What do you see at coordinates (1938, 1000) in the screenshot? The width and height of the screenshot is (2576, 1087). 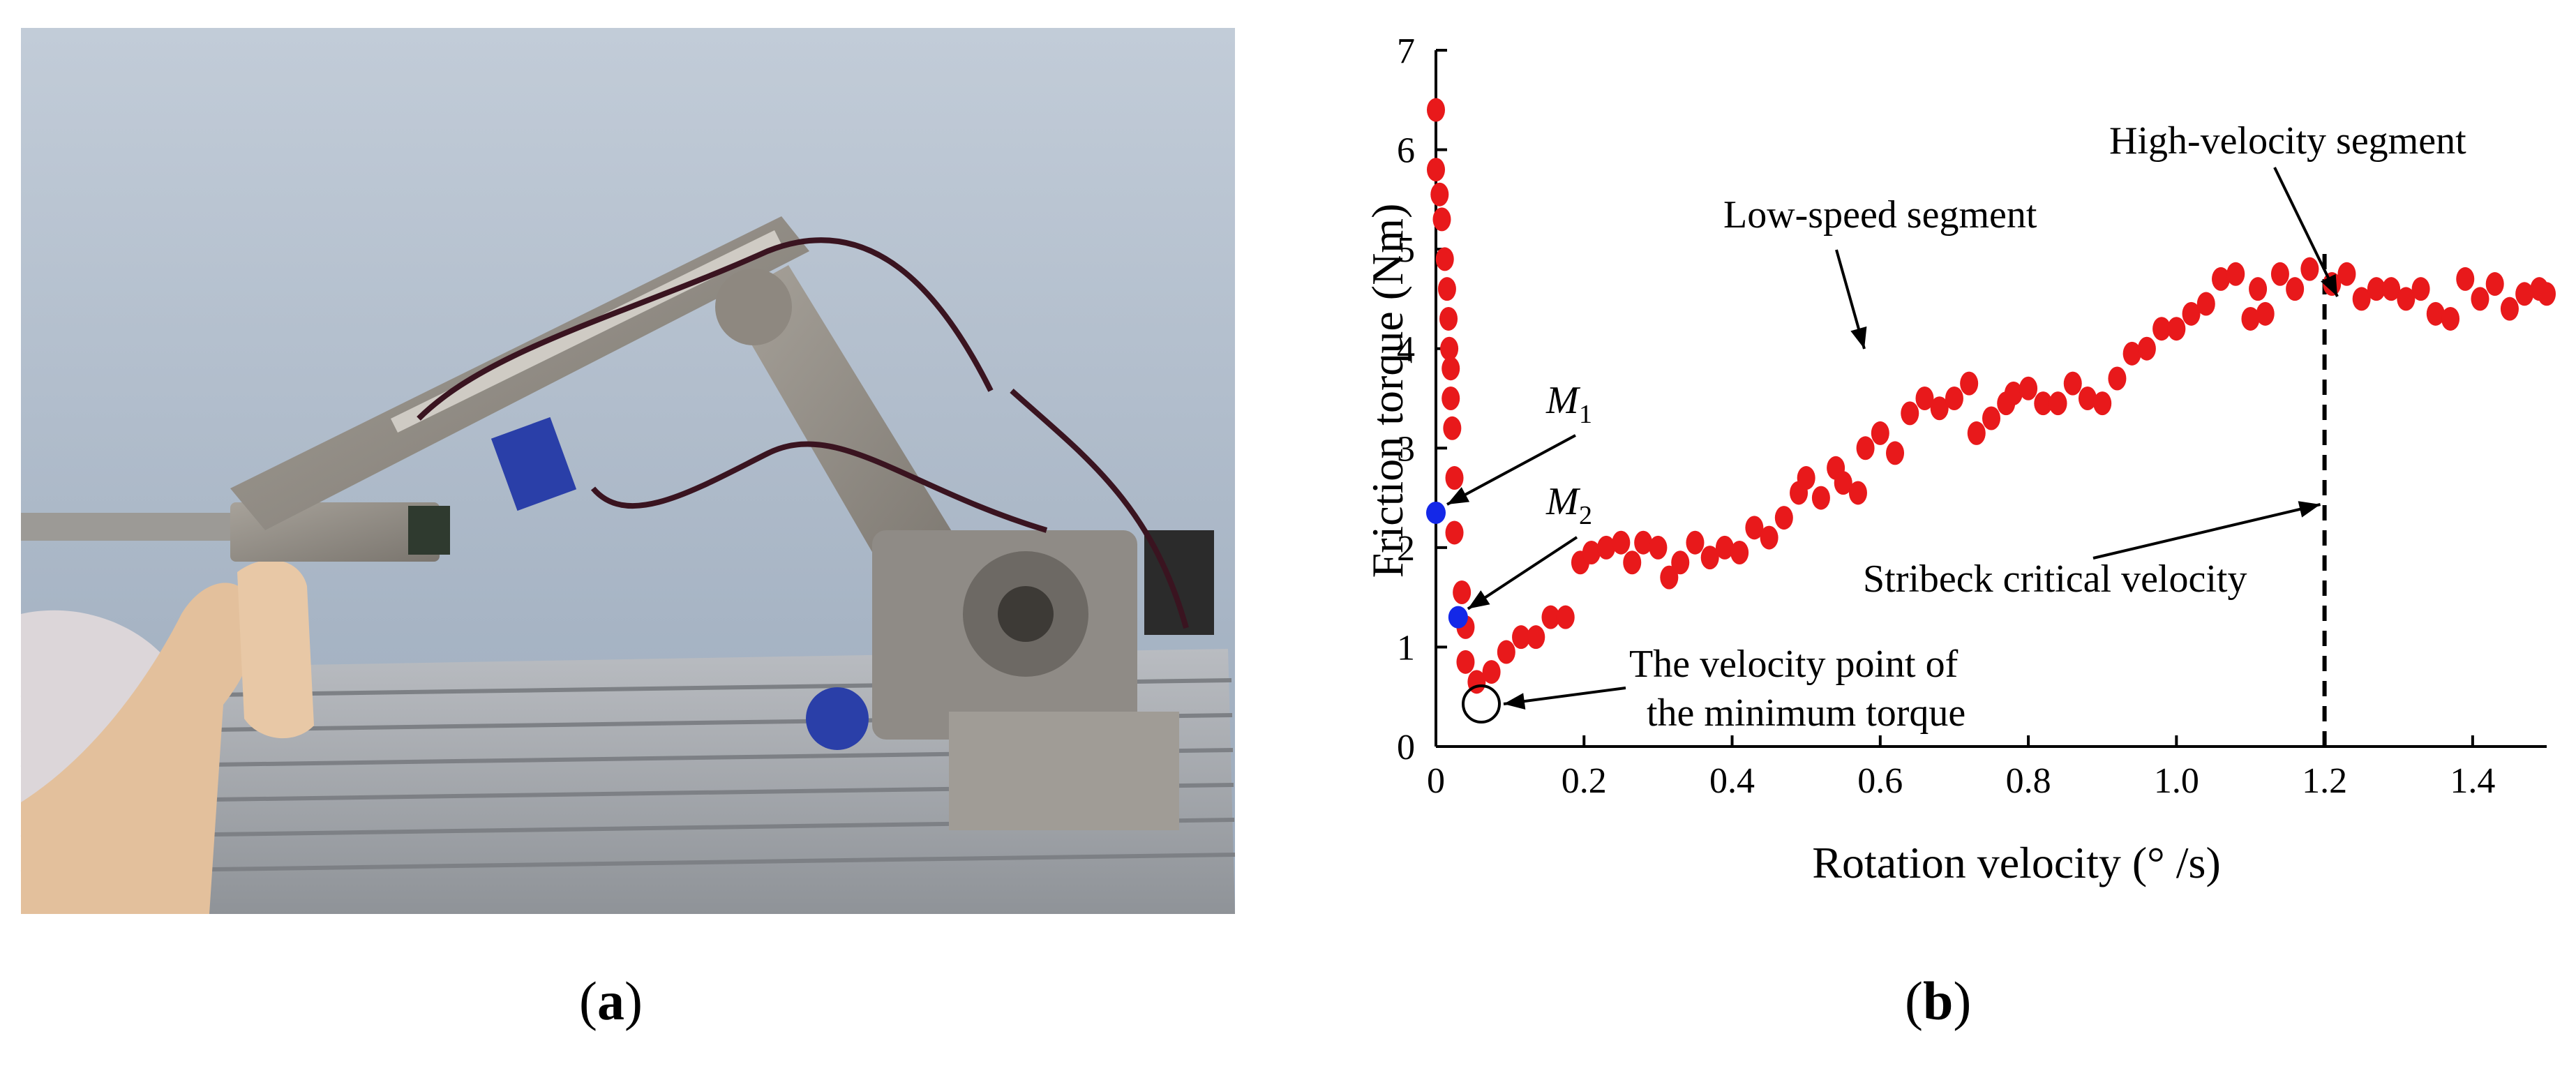 I see `caption-b: (b)` at bounding box center [1938, 1000].